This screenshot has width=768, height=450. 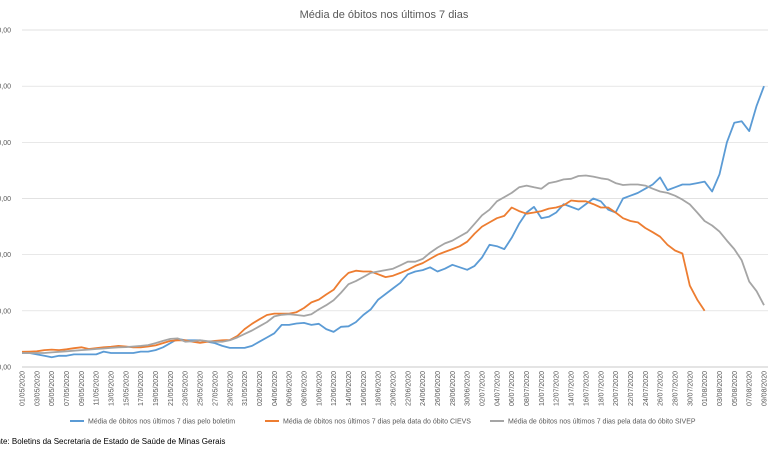 I want to click on y-tick-label: 80,00, so click(x=5, y=143).